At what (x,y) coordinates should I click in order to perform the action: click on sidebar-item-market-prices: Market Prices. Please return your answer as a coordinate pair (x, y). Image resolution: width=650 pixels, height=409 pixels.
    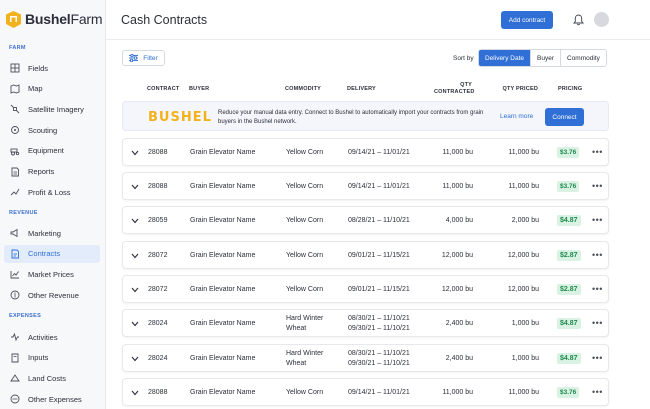
    Looking at the image, I should click on (52, 274).